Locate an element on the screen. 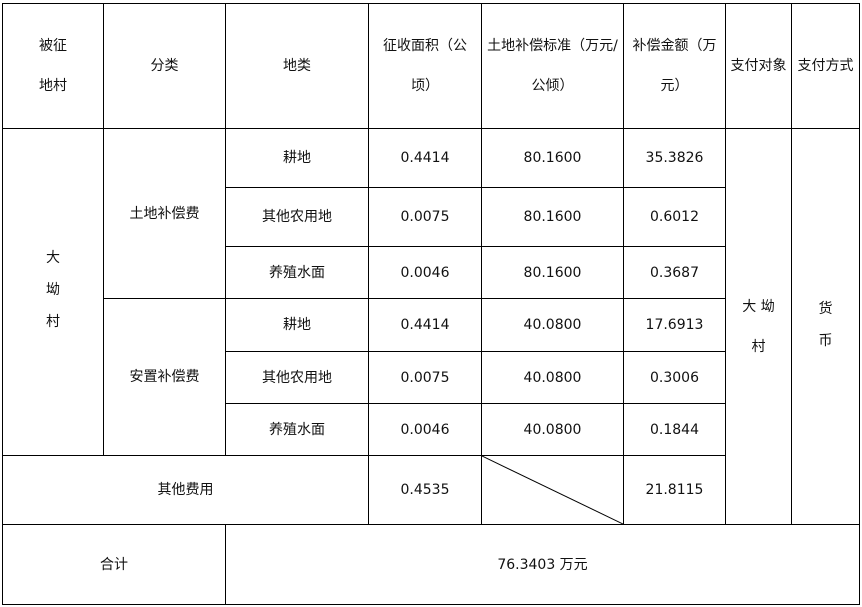 This screenshot has height=607, width=862. total-label: 合计 is located at coordinates (114, 564).